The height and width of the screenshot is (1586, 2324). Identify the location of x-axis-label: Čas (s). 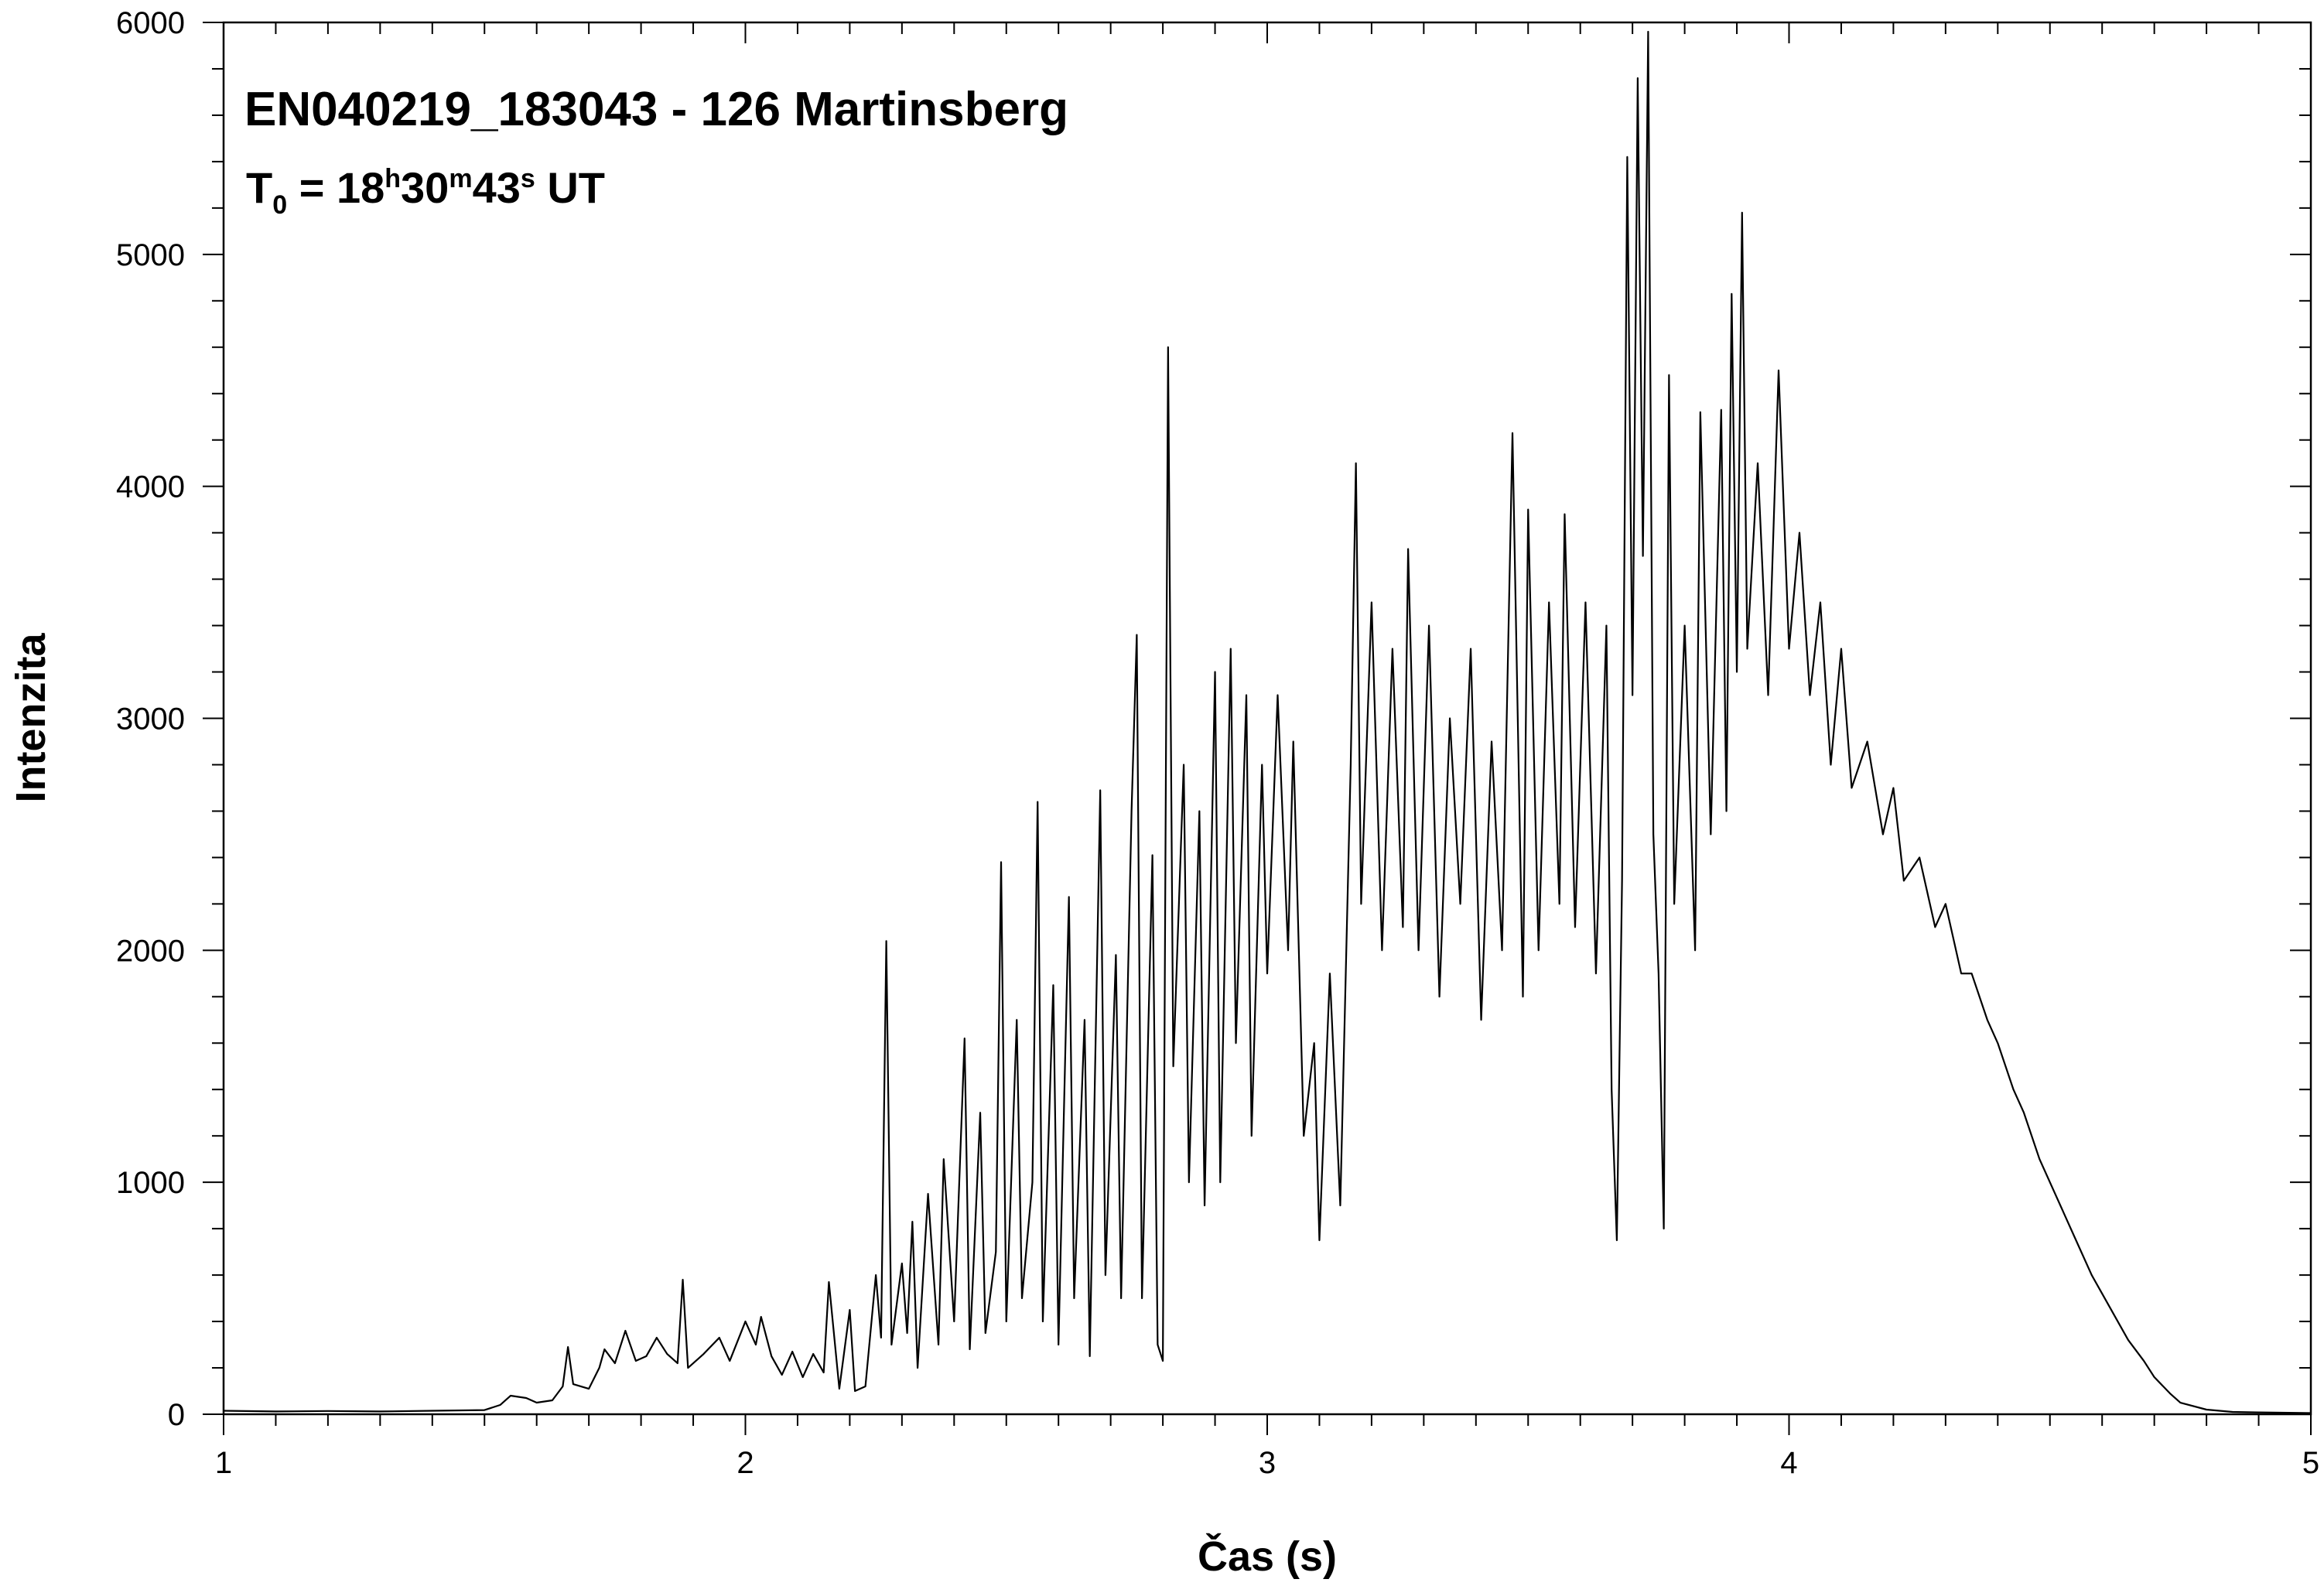
(1267, 1556).